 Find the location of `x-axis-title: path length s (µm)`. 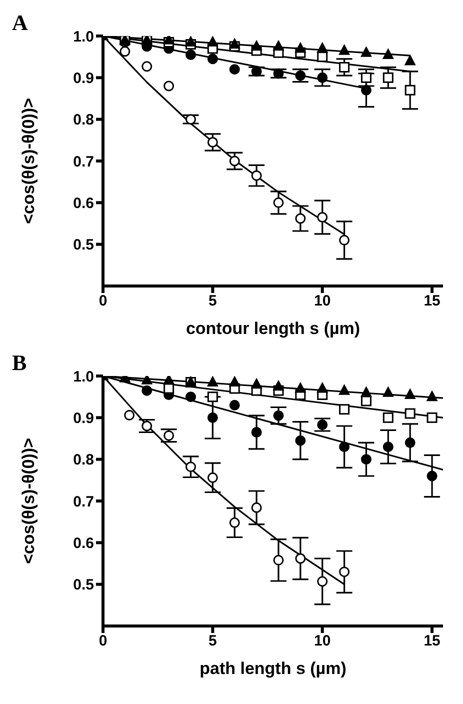

x-axis-title: path length s (µm) is located at coordinates (273, 668).